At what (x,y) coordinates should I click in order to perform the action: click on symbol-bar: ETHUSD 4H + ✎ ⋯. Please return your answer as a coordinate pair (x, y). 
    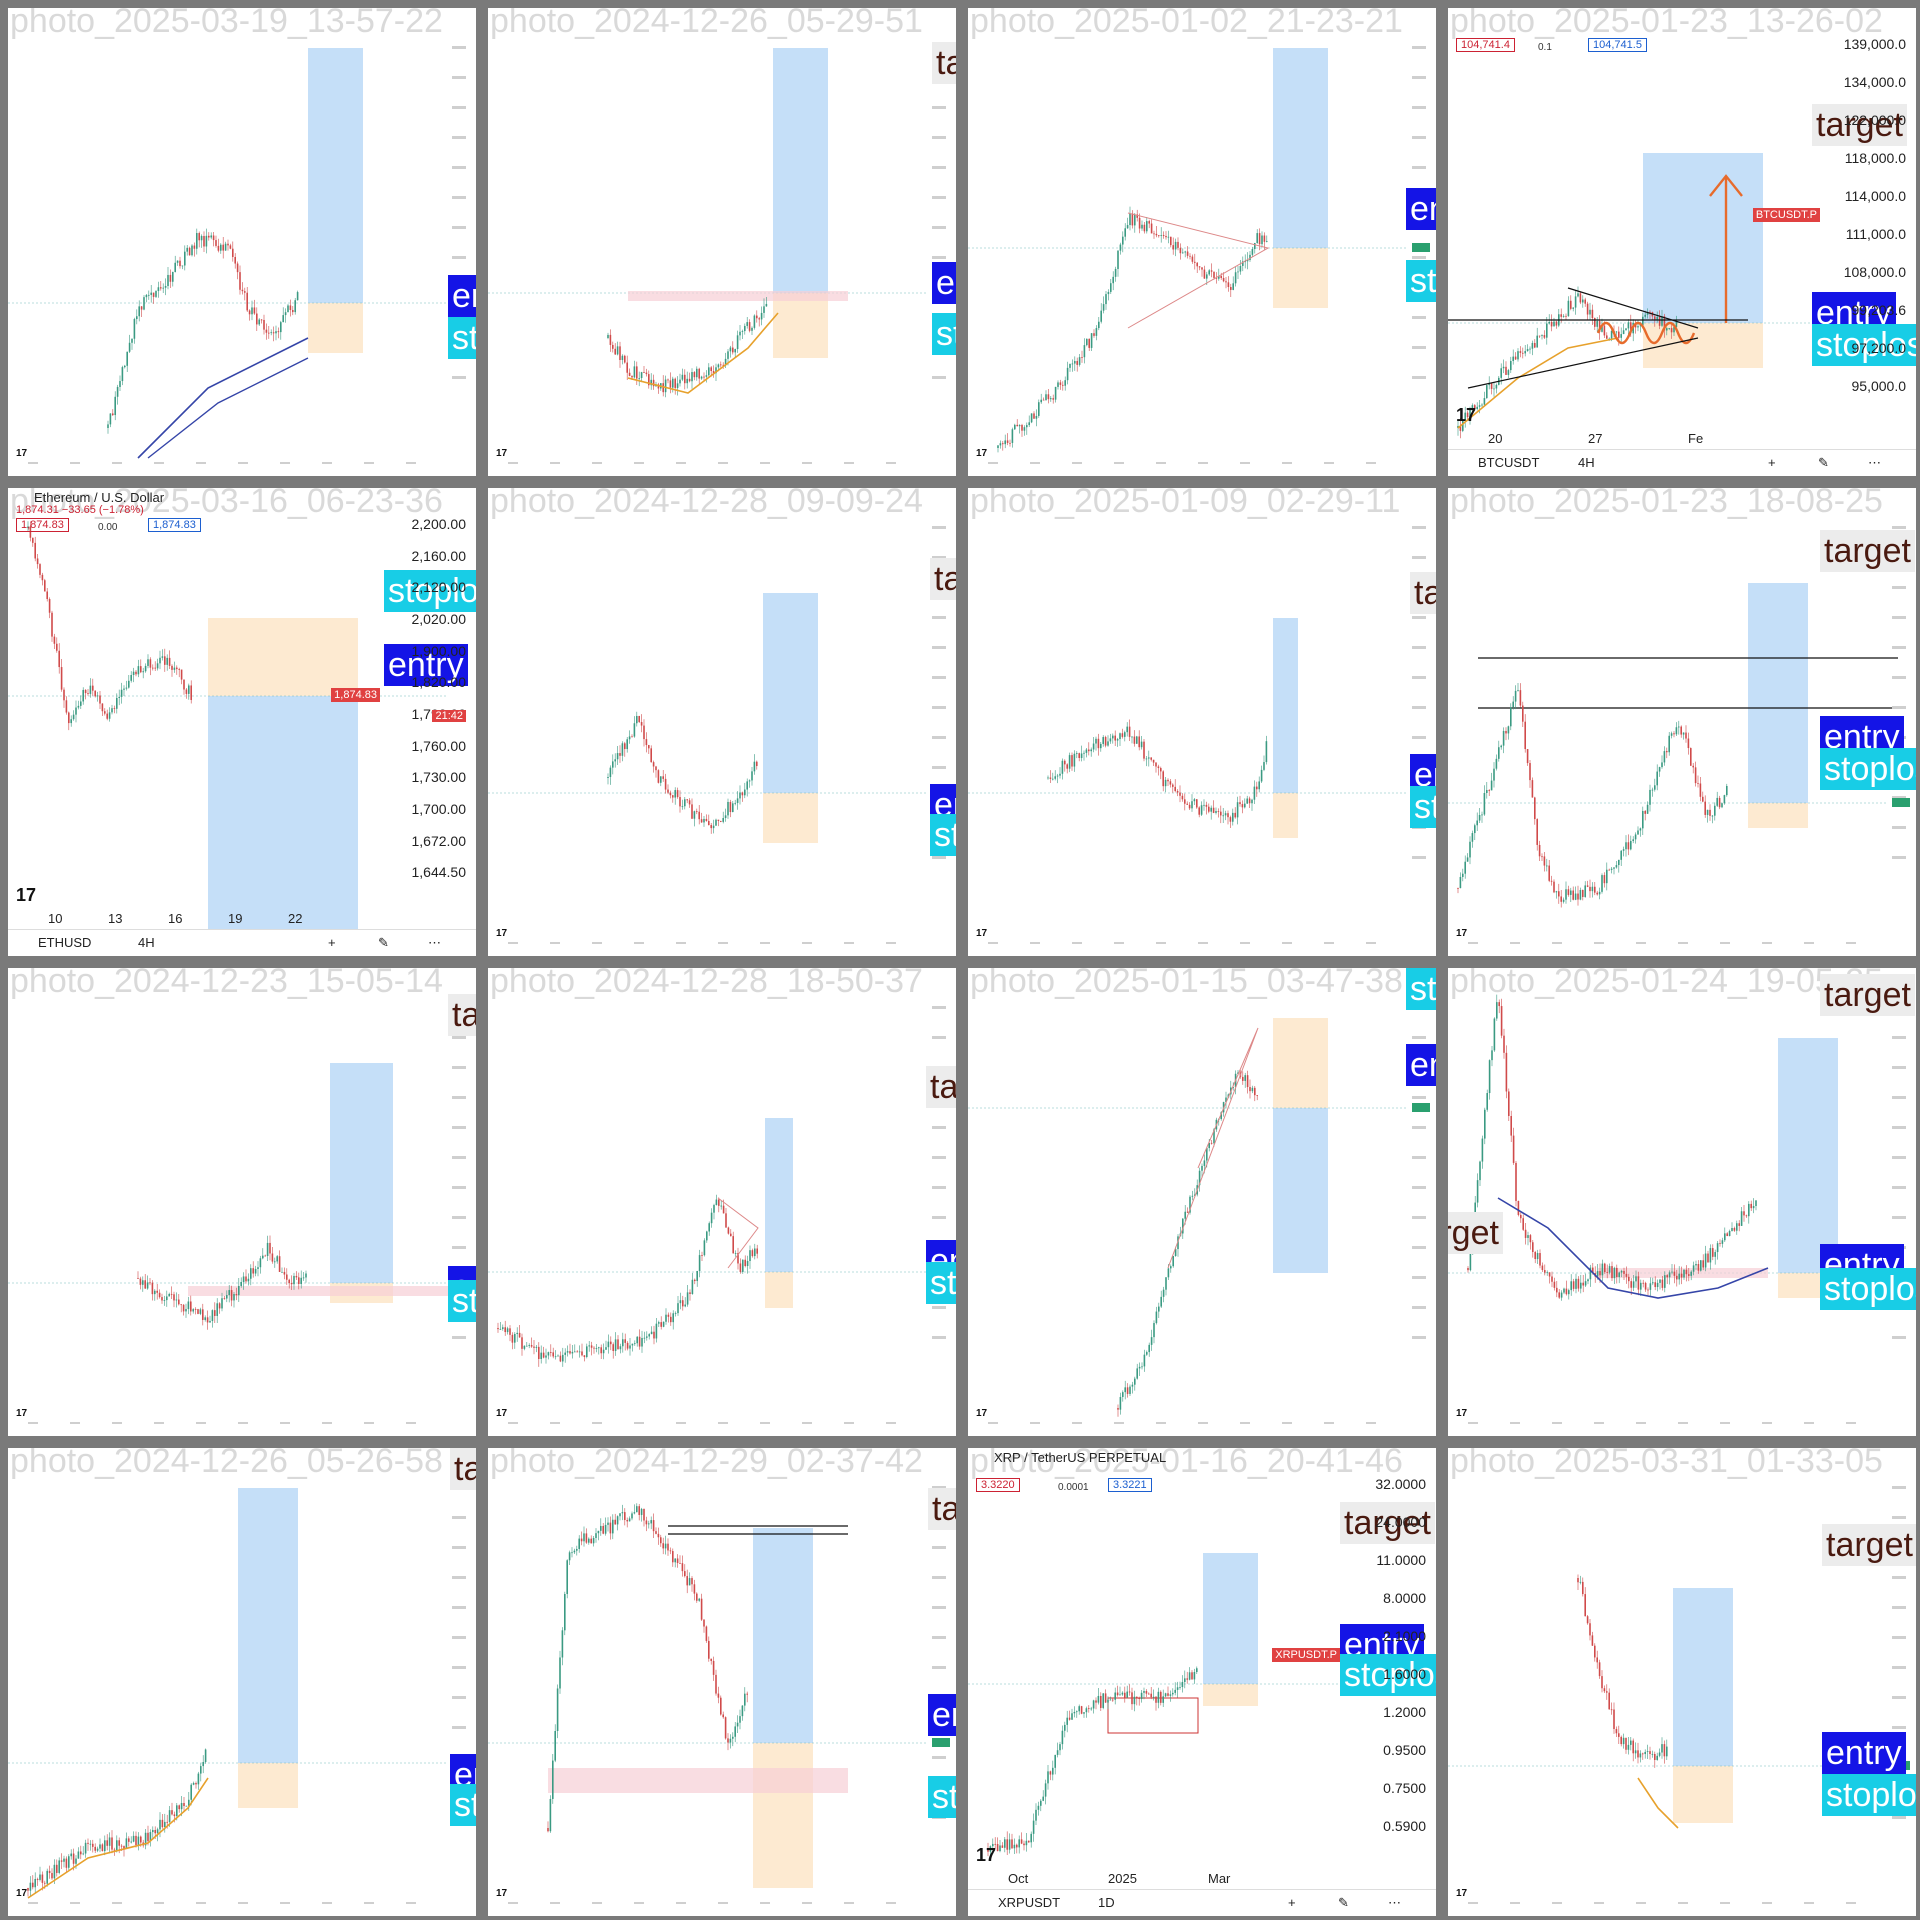
    Looking at the image, I should click on (242, 942).